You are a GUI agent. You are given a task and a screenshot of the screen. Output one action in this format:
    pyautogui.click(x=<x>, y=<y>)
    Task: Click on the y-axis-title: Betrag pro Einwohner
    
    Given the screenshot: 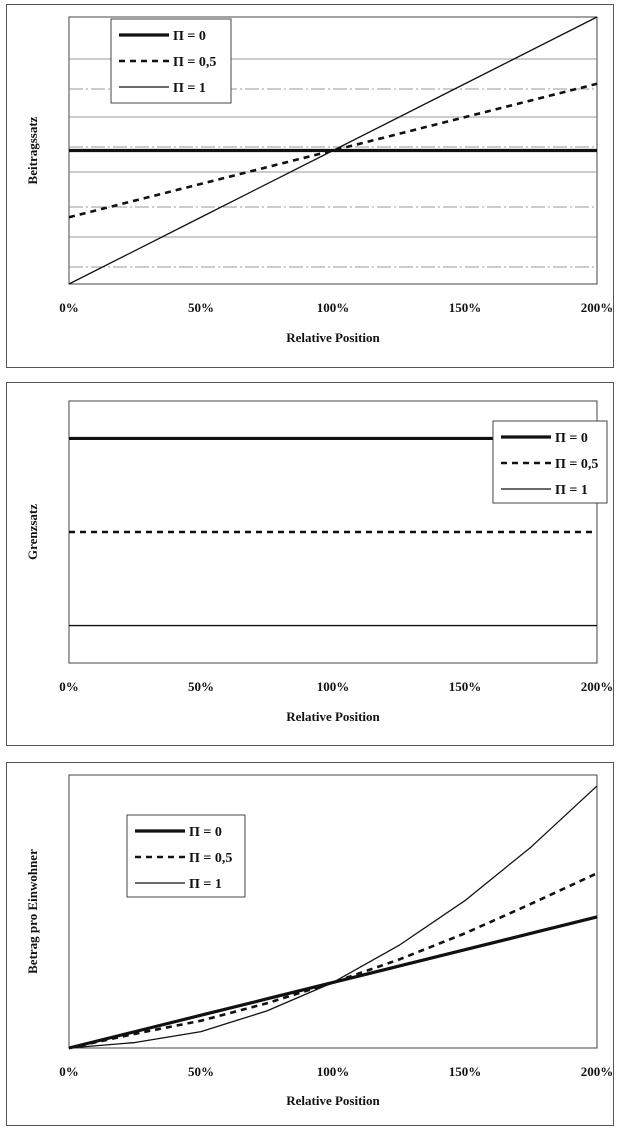 What is the action you would take?
    pyautogui.click(x=32, y=911)
    